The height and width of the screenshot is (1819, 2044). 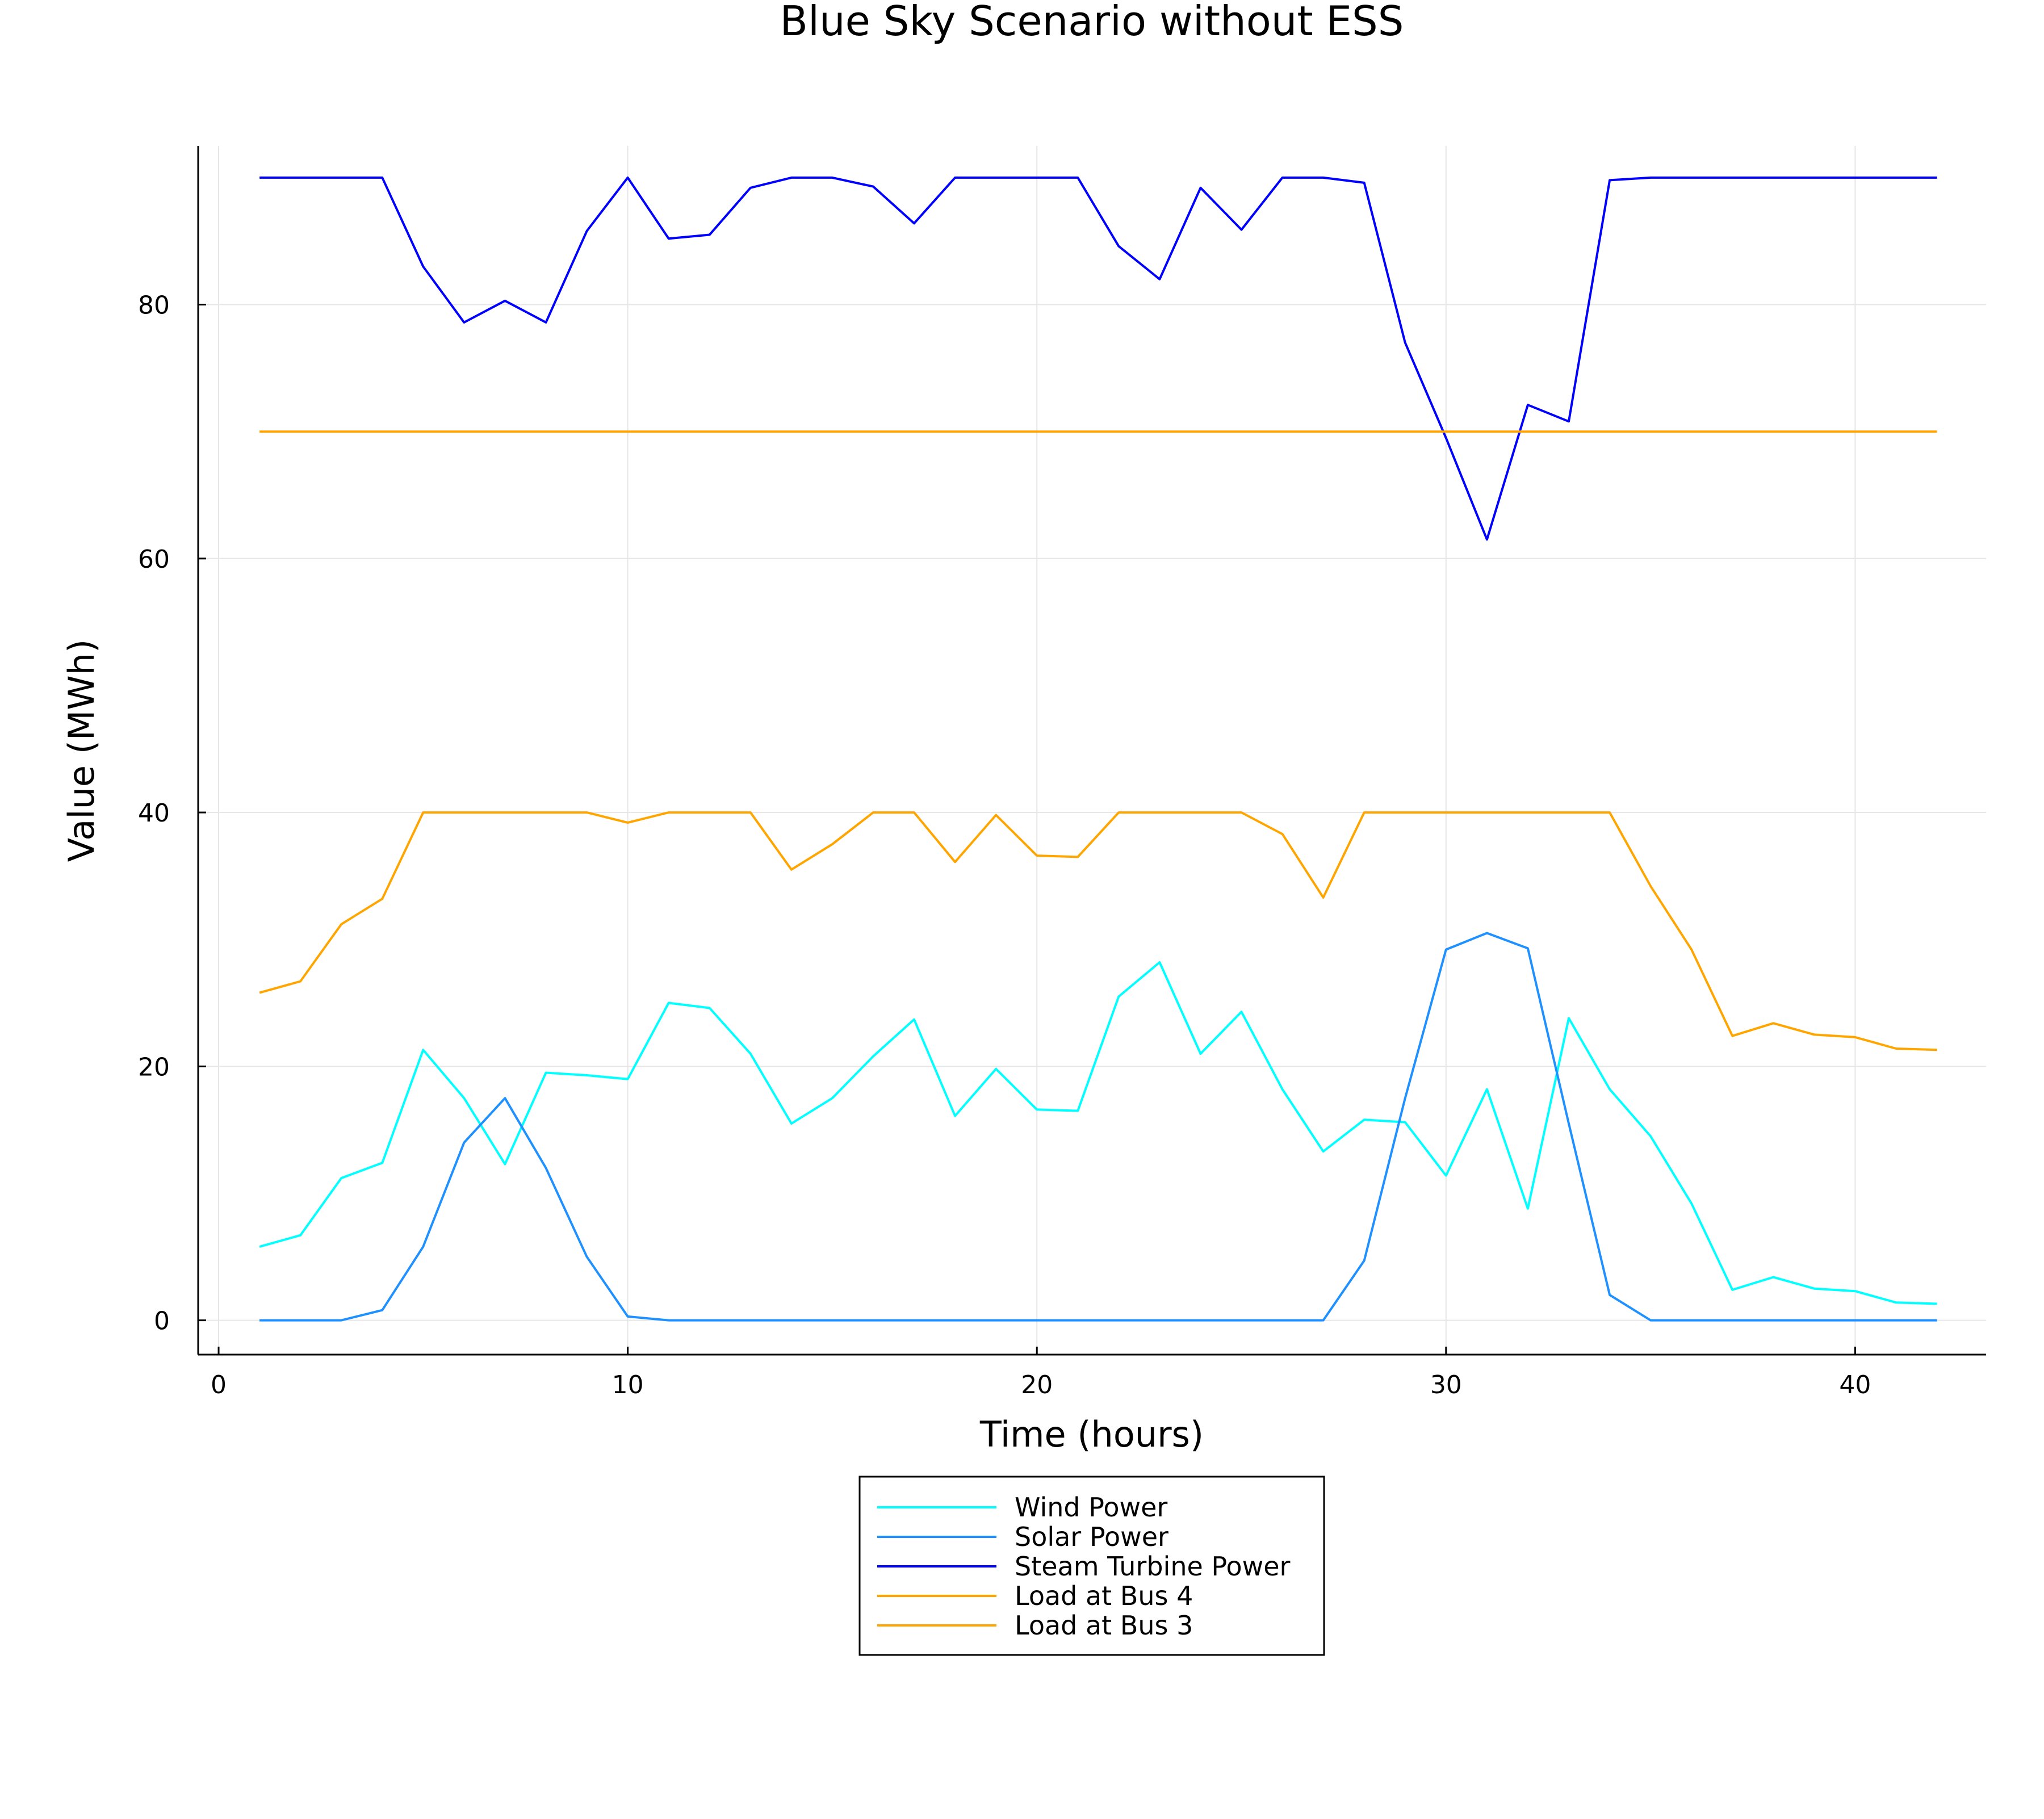 I want to click on y-tick-label: 80, so click(x=154, y=305).